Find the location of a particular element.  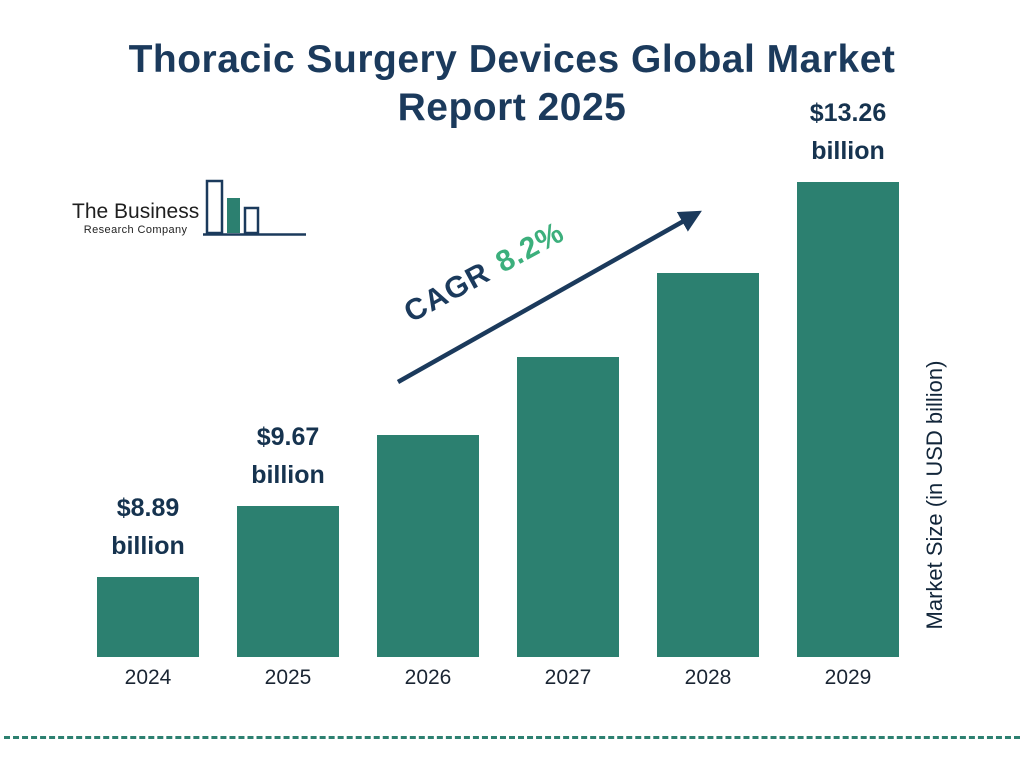

x-axis-tick-2025: 2025 is located at coordinates (288, 677).